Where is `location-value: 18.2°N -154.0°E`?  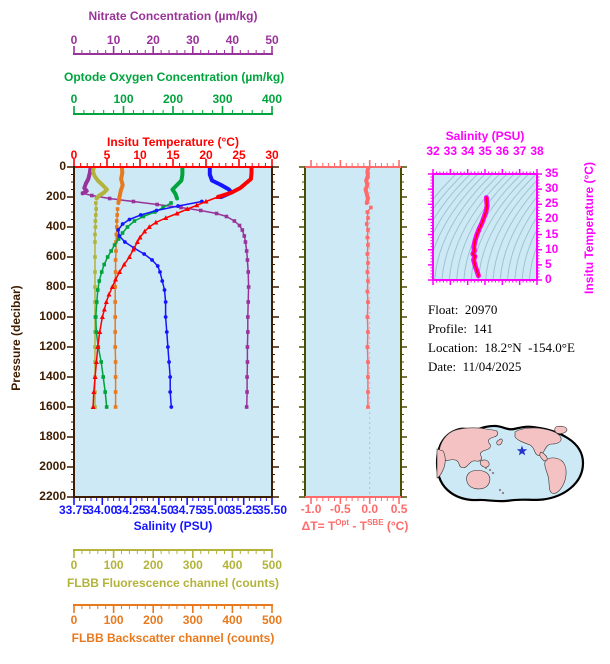 location-value: 18.2°N -154.0°E is located at coordinates (529, 347).